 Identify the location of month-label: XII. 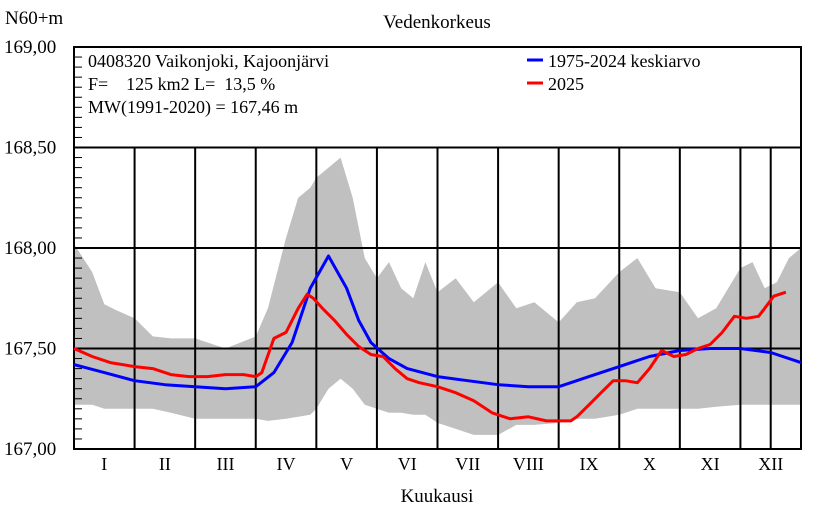
(770, 464).